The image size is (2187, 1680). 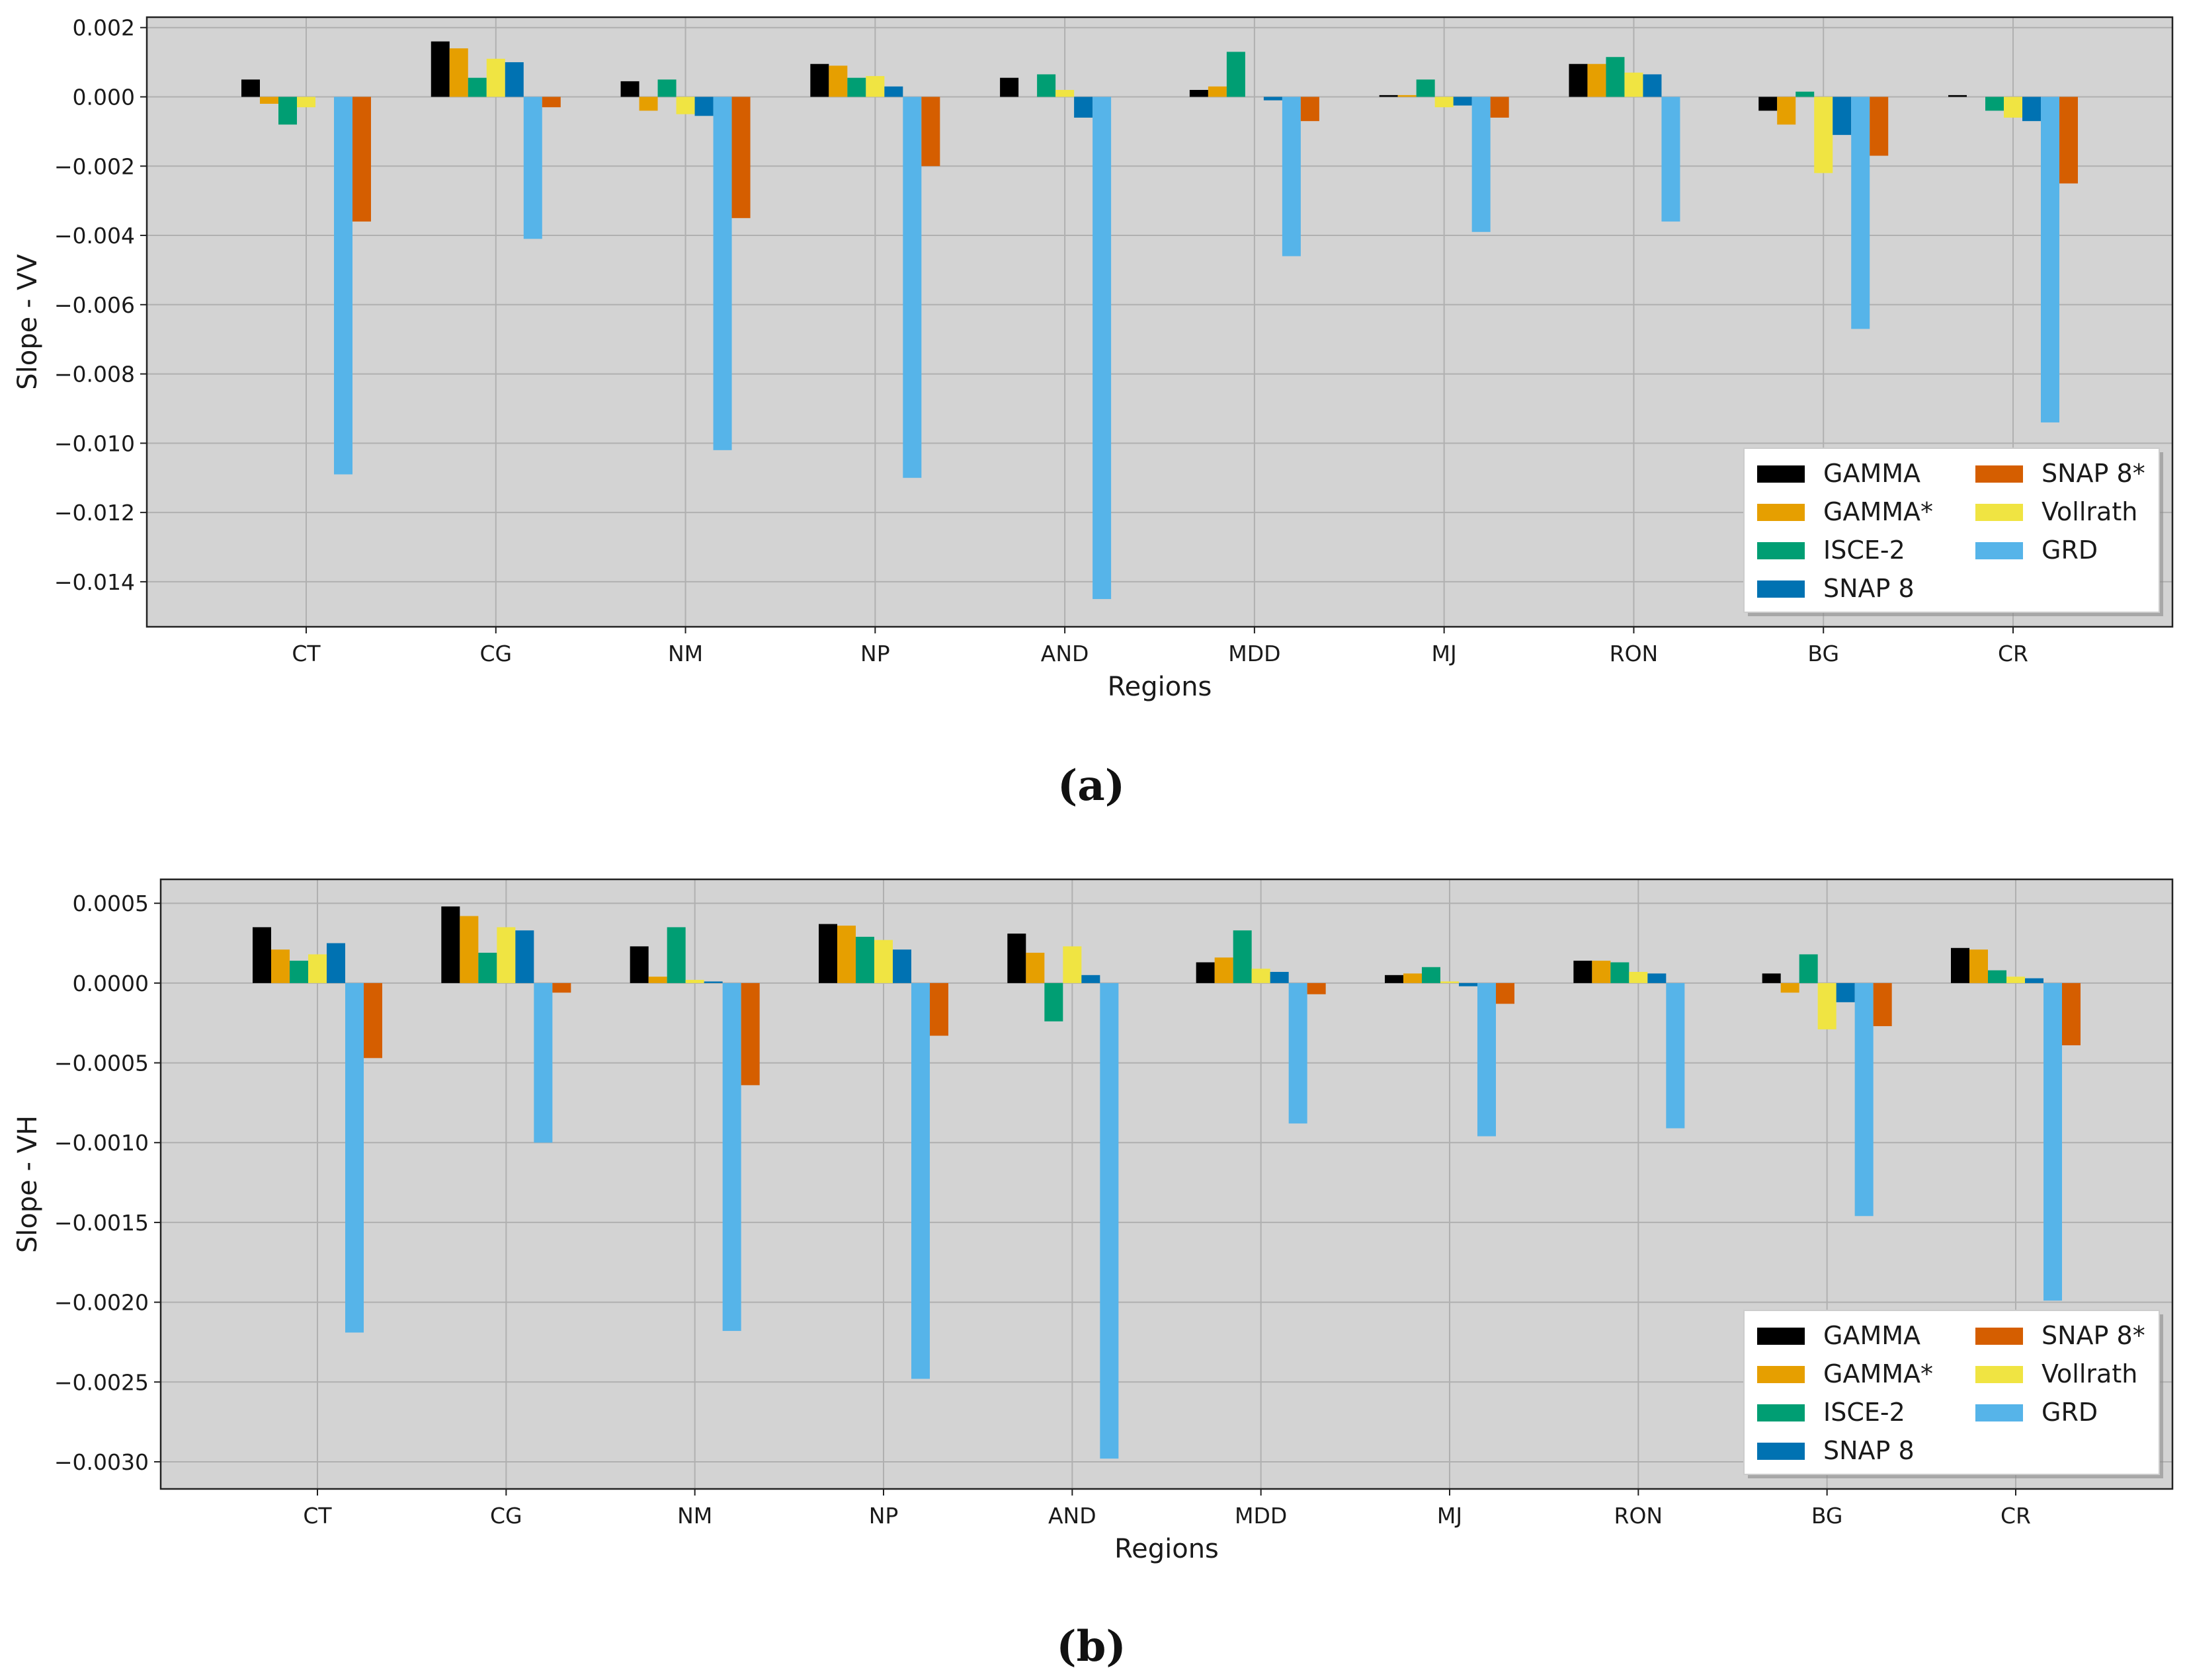 I want to click on x-axis-ticks: CT CG NM NP AND MDD MJ RON BG CR, so click(x=1167, y=1509).